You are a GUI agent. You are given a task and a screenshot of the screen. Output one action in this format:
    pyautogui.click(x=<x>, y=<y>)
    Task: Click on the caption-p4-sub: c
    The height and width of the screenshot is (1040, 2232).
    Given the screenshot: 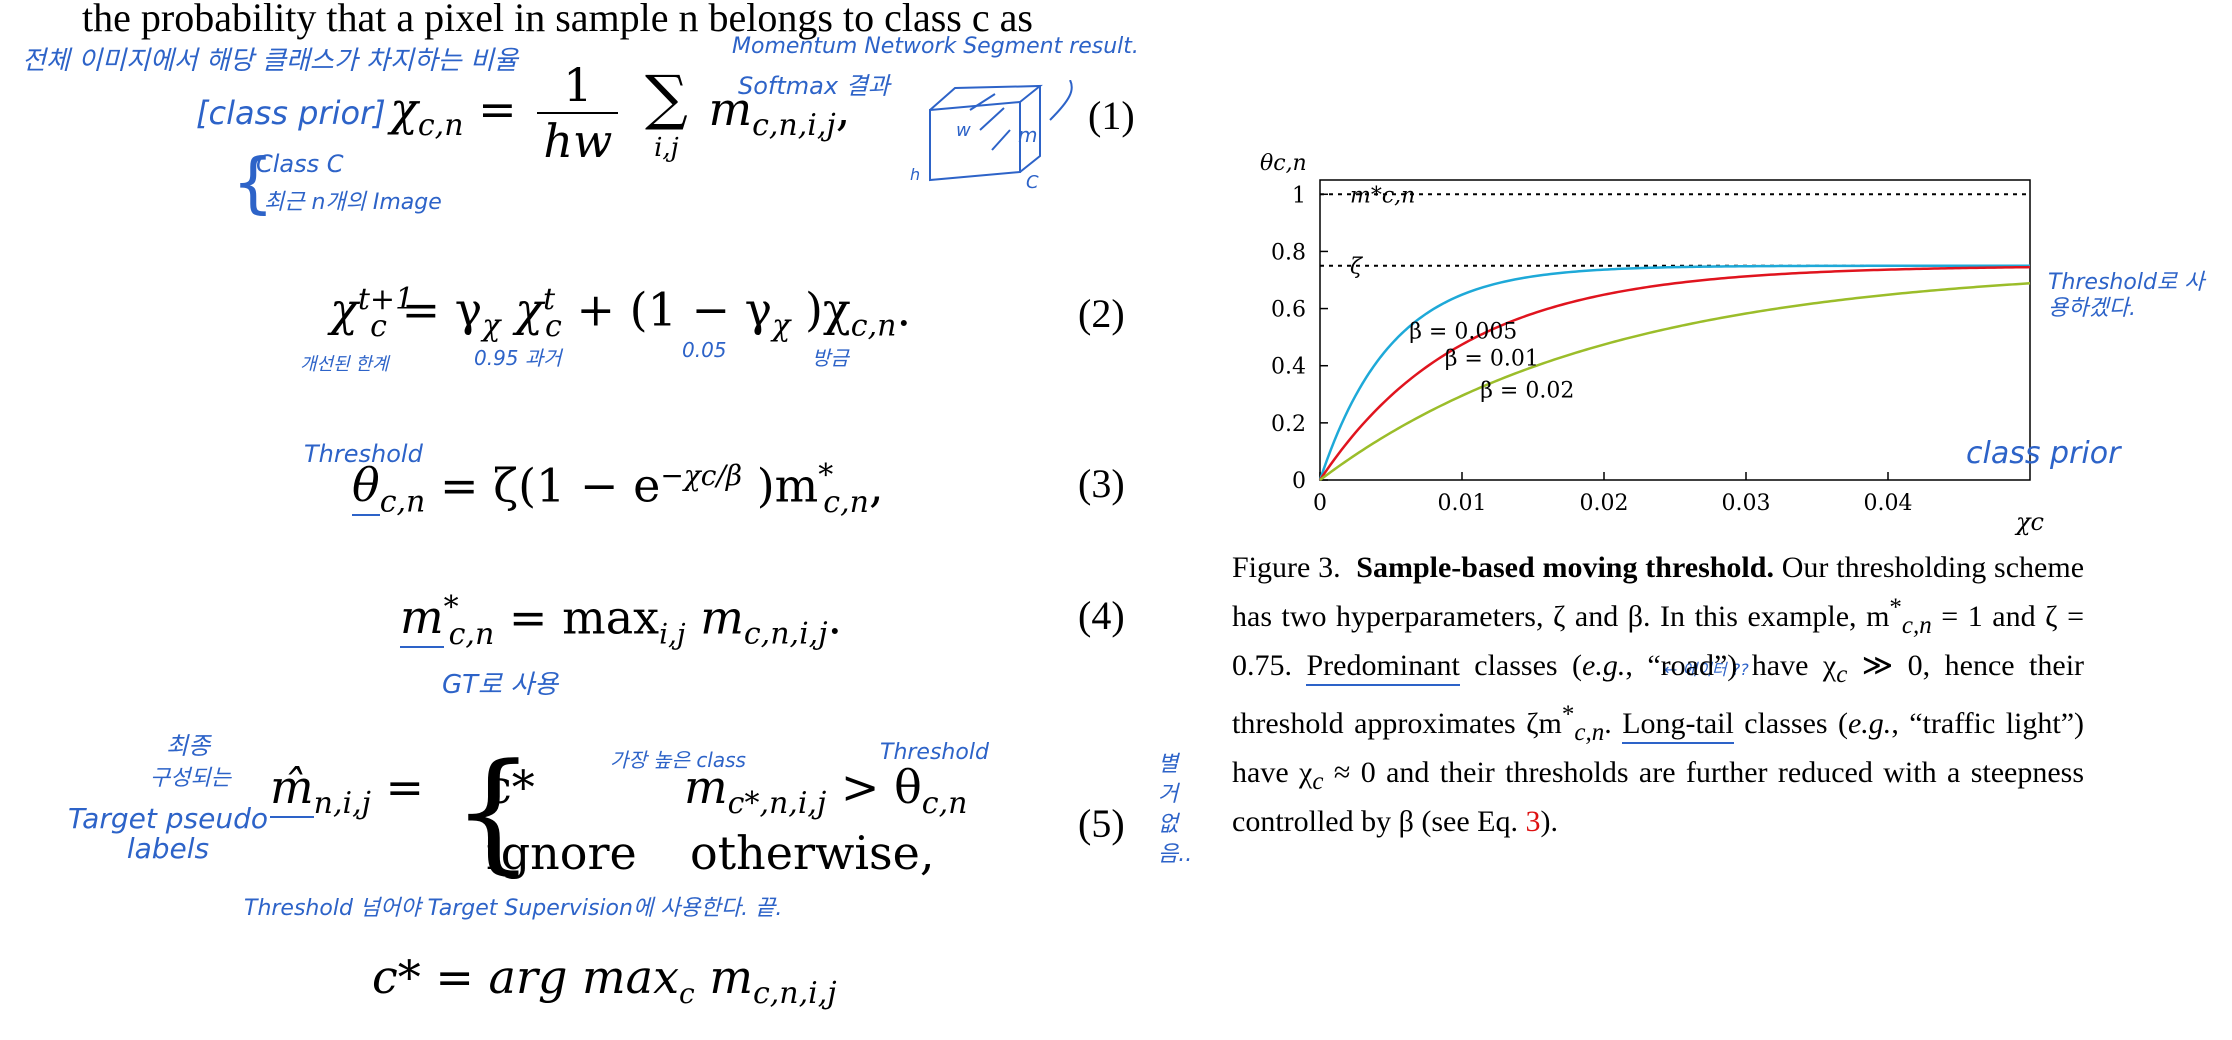 What is the action you would take?
    pyautogui.click(x=1842, y=674)
    